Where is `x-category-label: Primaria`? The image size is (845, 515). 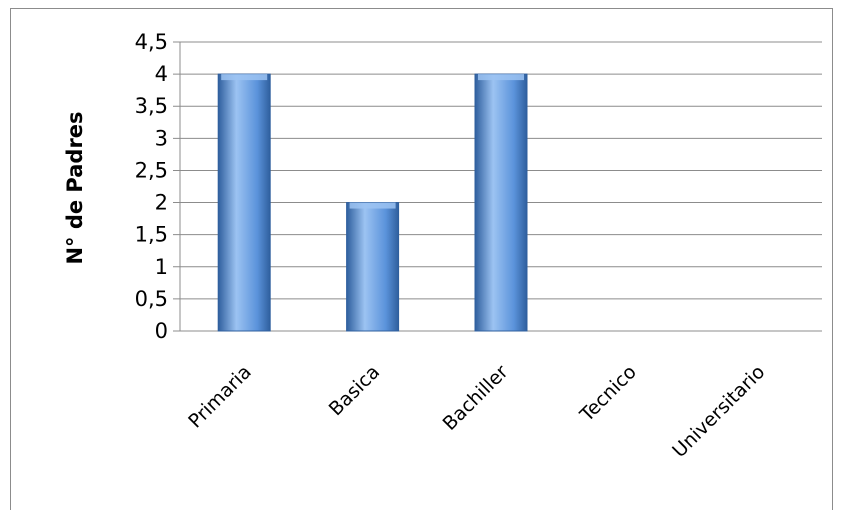
x-category-label: Primaria is located at coordinates (219, 396).